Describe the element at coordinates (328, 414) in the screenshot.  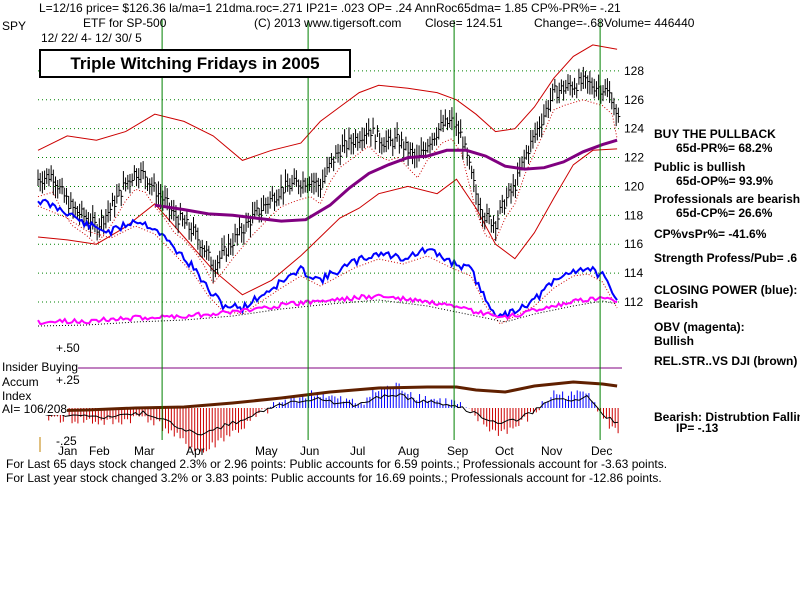
I see `accum-oscillator-line` at that location.